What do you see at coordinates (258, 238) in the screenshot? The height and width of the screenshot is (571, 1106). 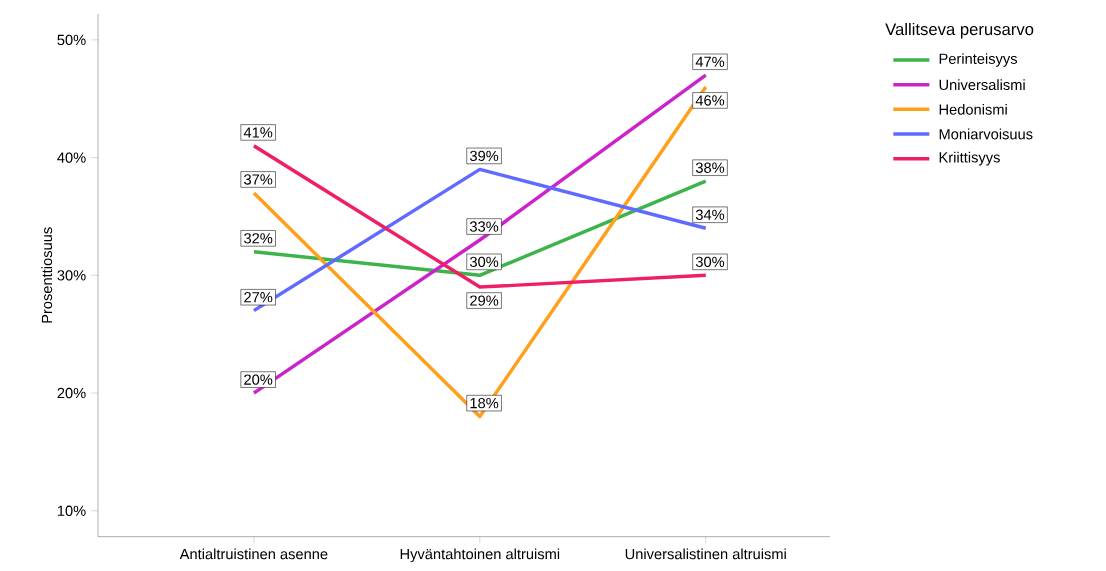 I see `data-label: 32%` at bounding box center [258, 238].